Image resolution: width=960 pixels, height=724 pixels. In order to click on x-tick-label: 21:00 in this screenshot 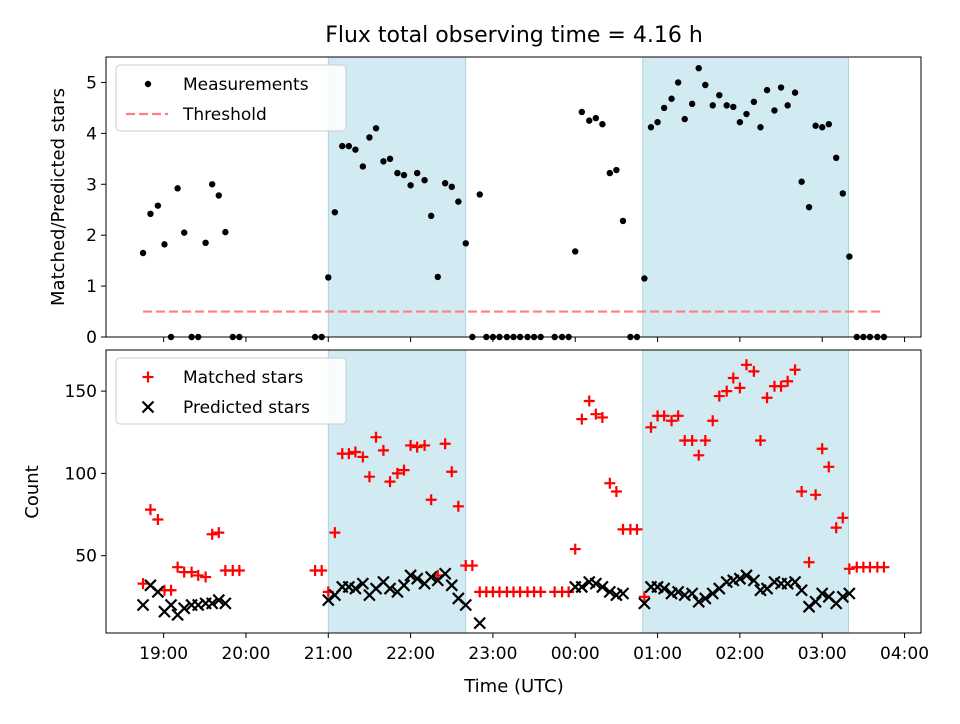, I will do `click(328, 654)`.